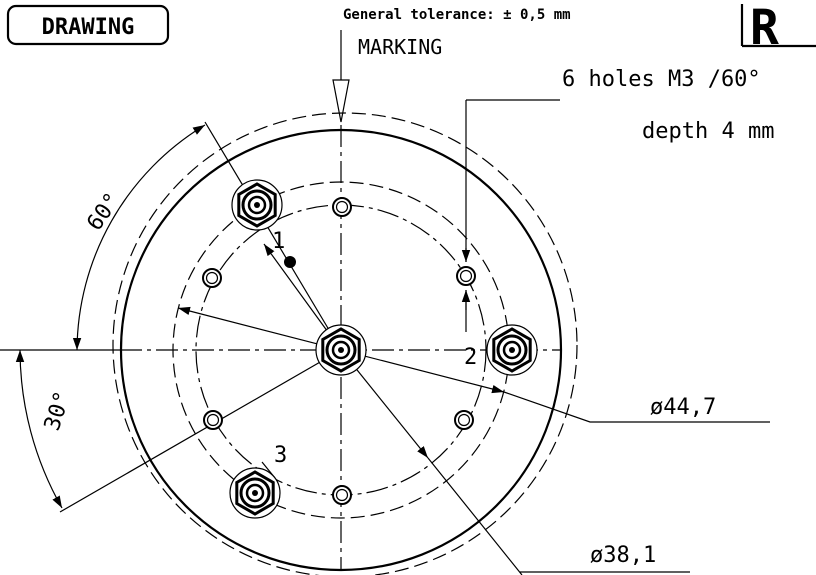 This screenshot has height=575, width=816. I want to click on tolerance: General tolerance: ± 0,5 mm, so click(457, 15).